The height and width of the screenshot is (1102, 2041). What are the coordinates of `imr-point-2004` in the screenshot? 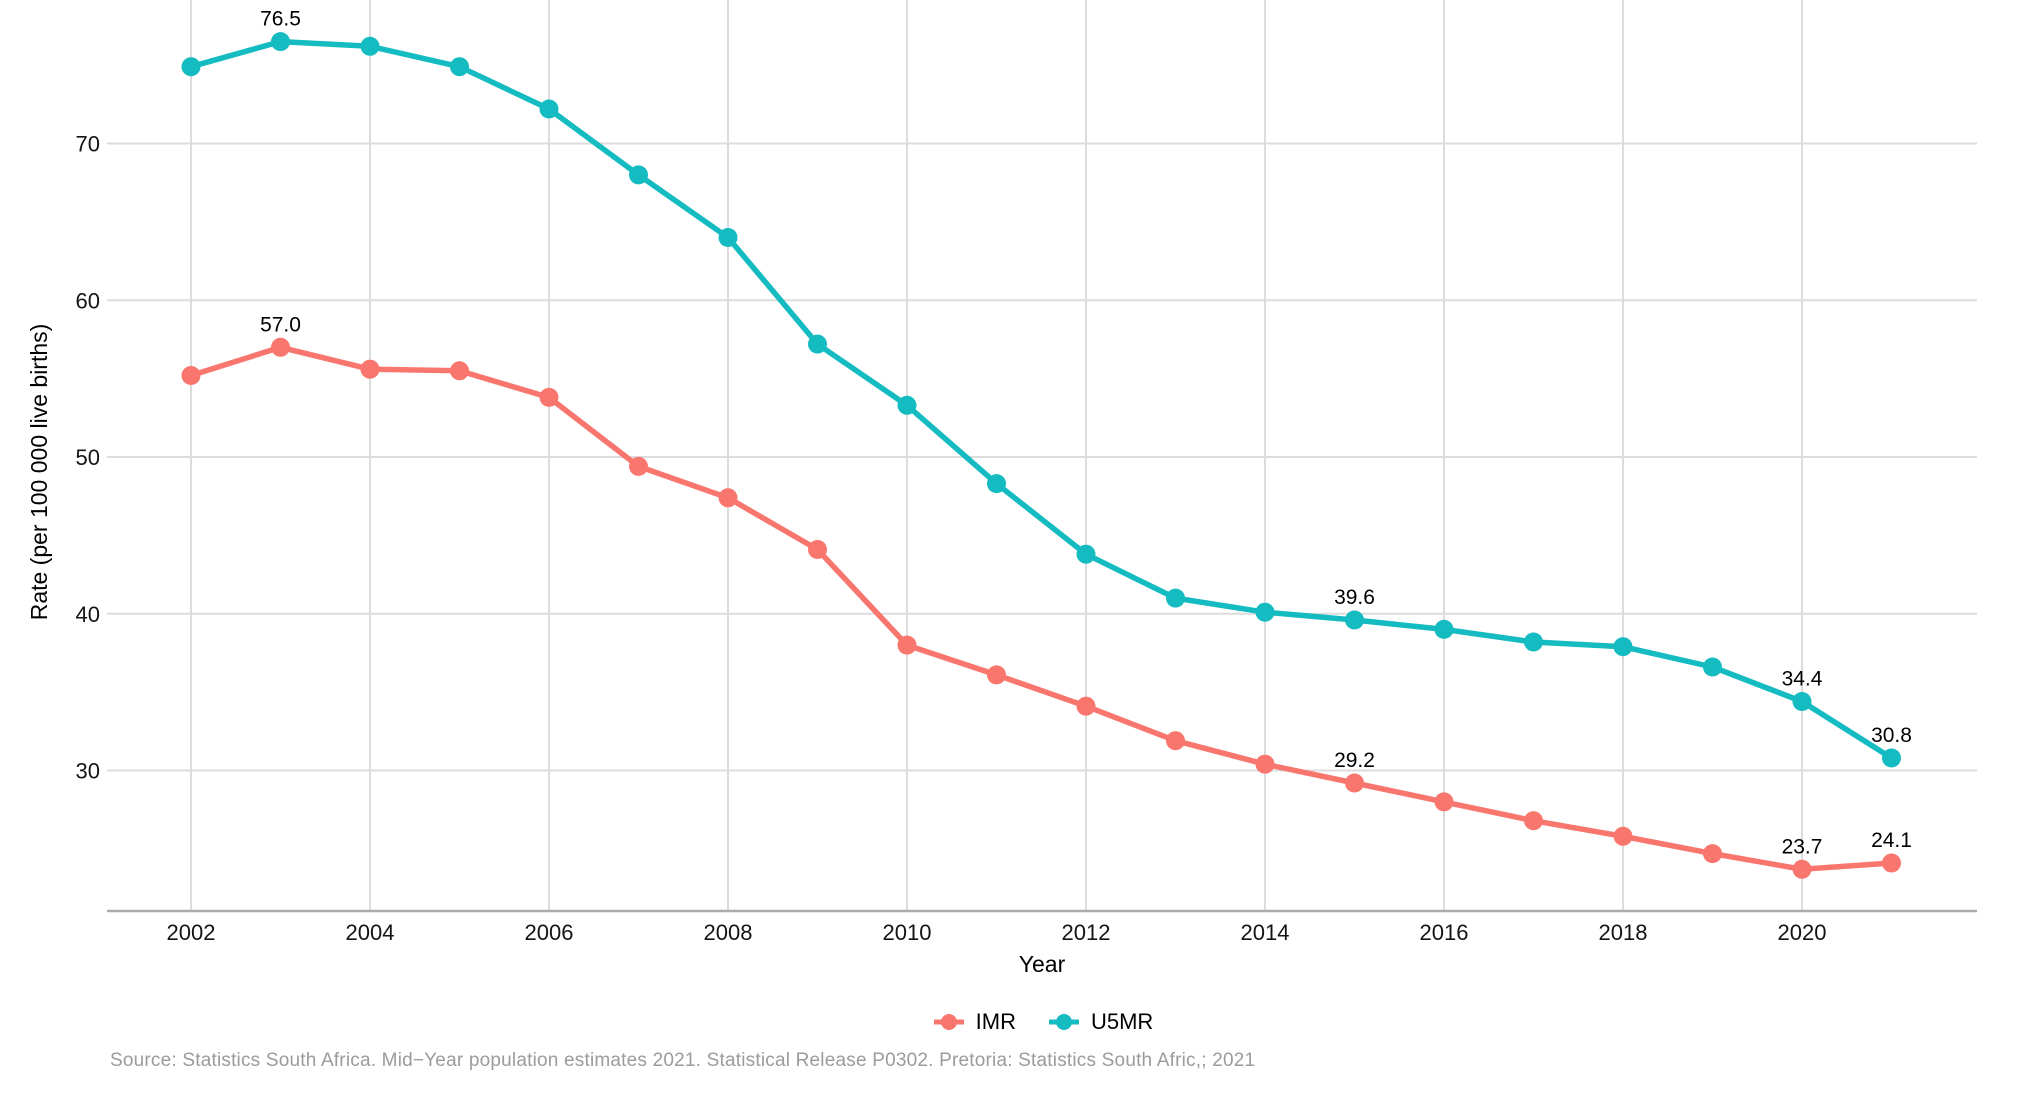 It's located at (370, 369).